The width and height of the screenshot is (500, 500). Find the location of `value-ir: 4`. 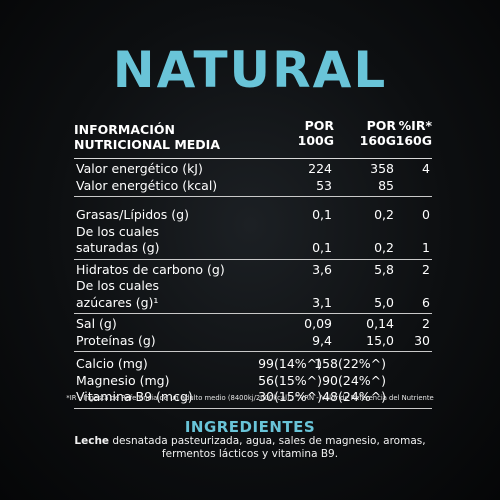

value-ir: 4 is located at coordinates (426, 168).